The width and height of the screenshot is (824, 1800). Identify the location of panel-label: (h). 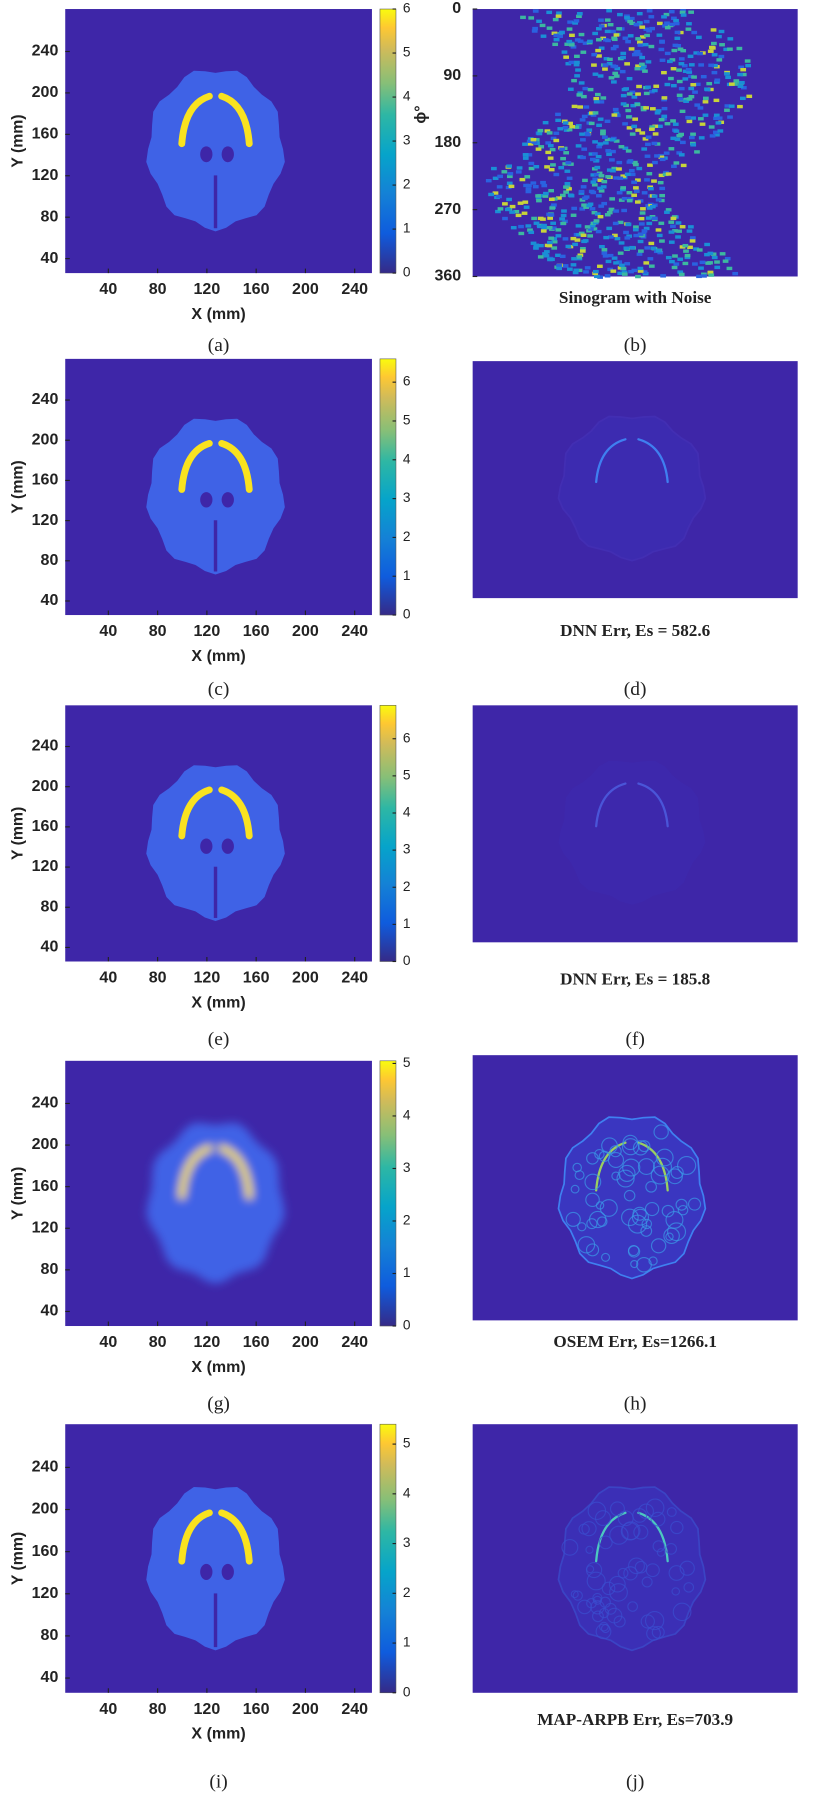
(635, 1404).